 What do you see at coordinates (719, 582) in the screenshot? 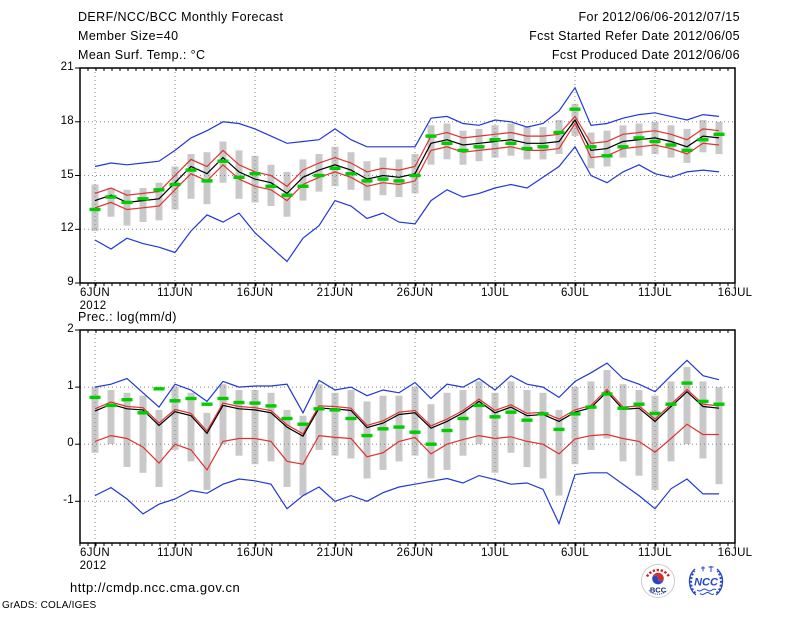
I see `ncc-wreath-right-icon` at bounding box center [719, 582].